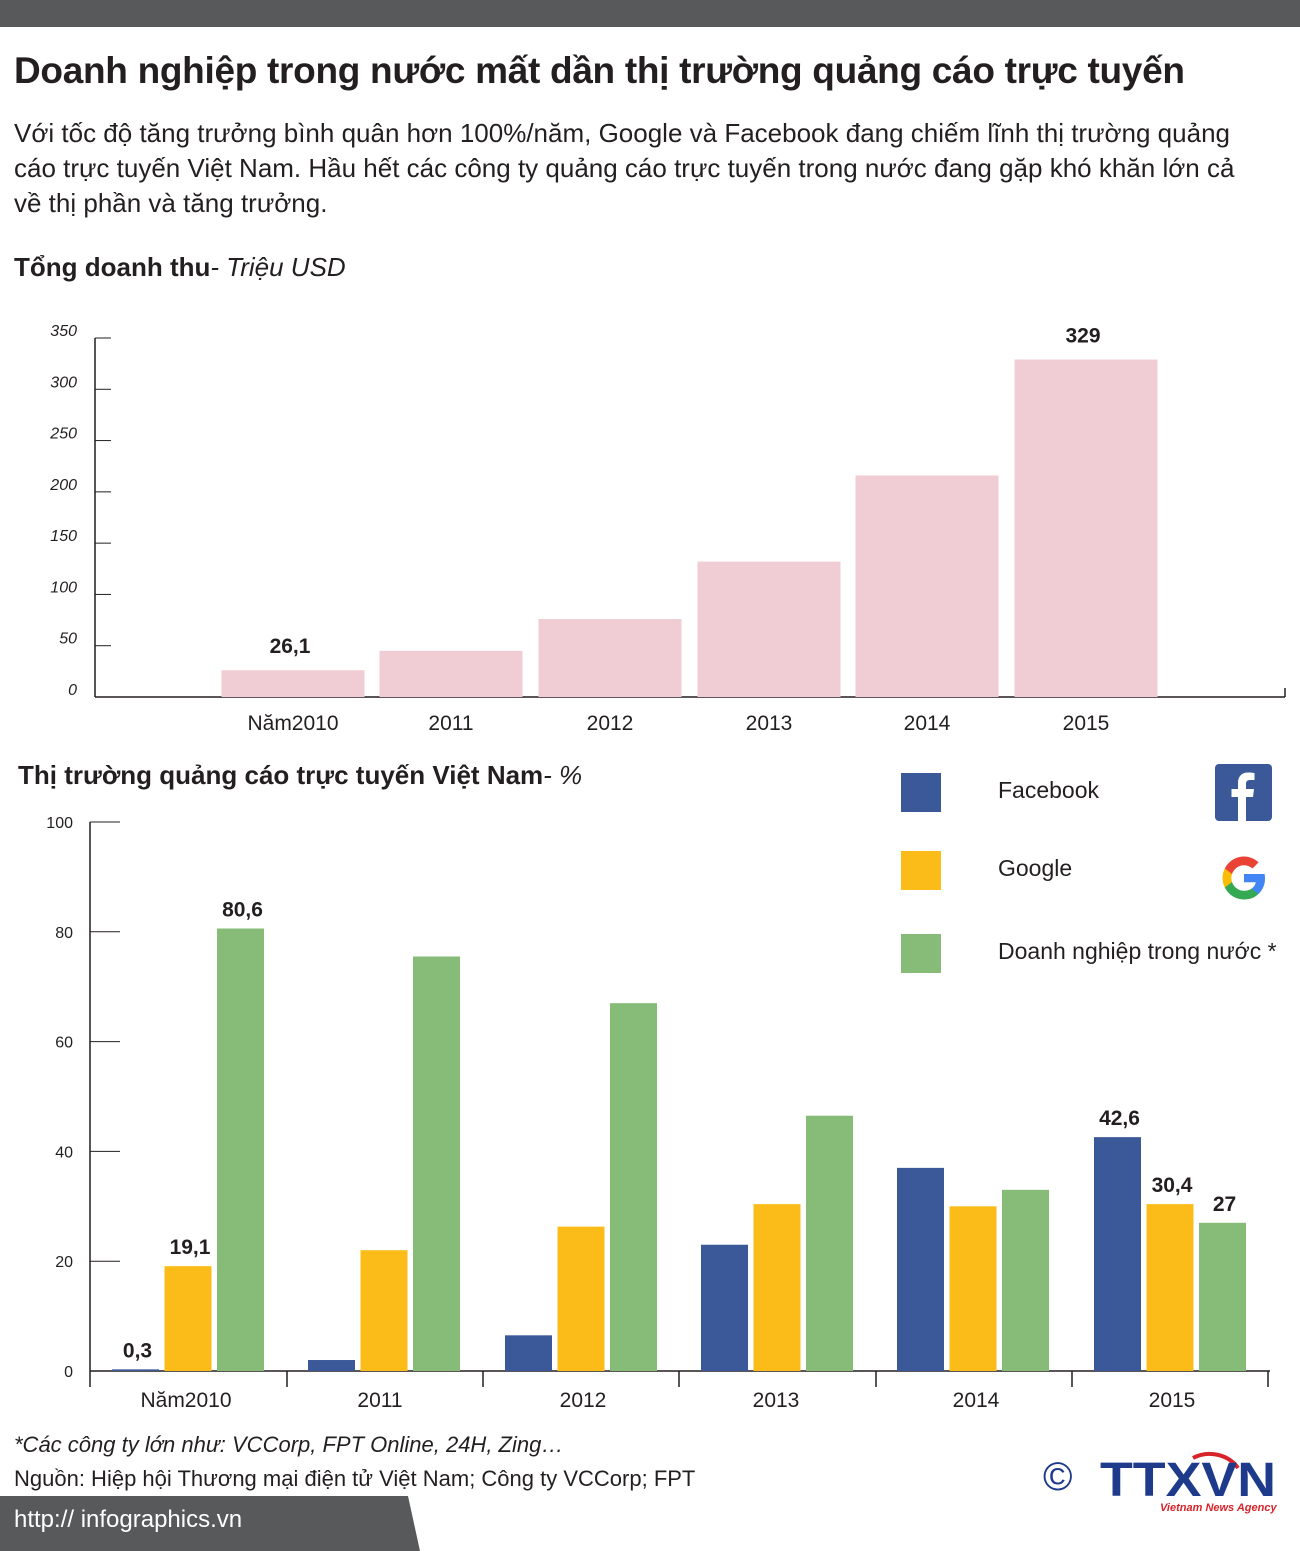 The width and height of the screenshot is (1300, 1551). Describe the element at coordinates (1096, 871) in the screenshot. I see `legend-item-google: Google` at that location.